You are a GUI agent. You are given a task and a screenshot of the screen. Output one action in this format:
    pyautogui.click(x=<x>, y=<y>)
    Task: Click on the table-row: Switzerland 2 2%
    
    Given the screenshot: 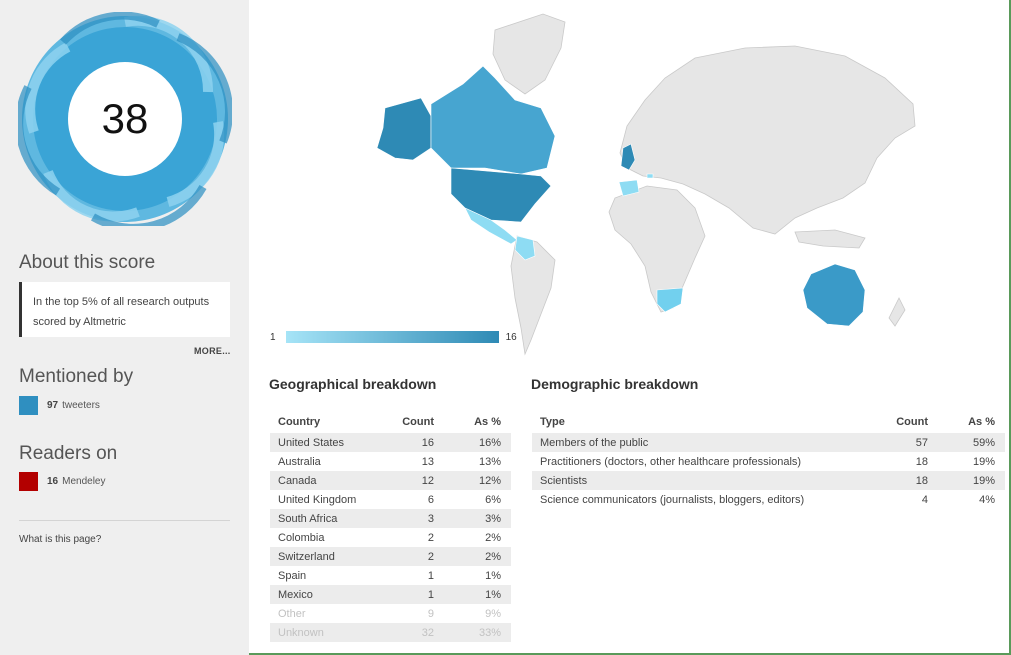 What is the action you would take?
    pyautogui.click(x=390, y=556)
    